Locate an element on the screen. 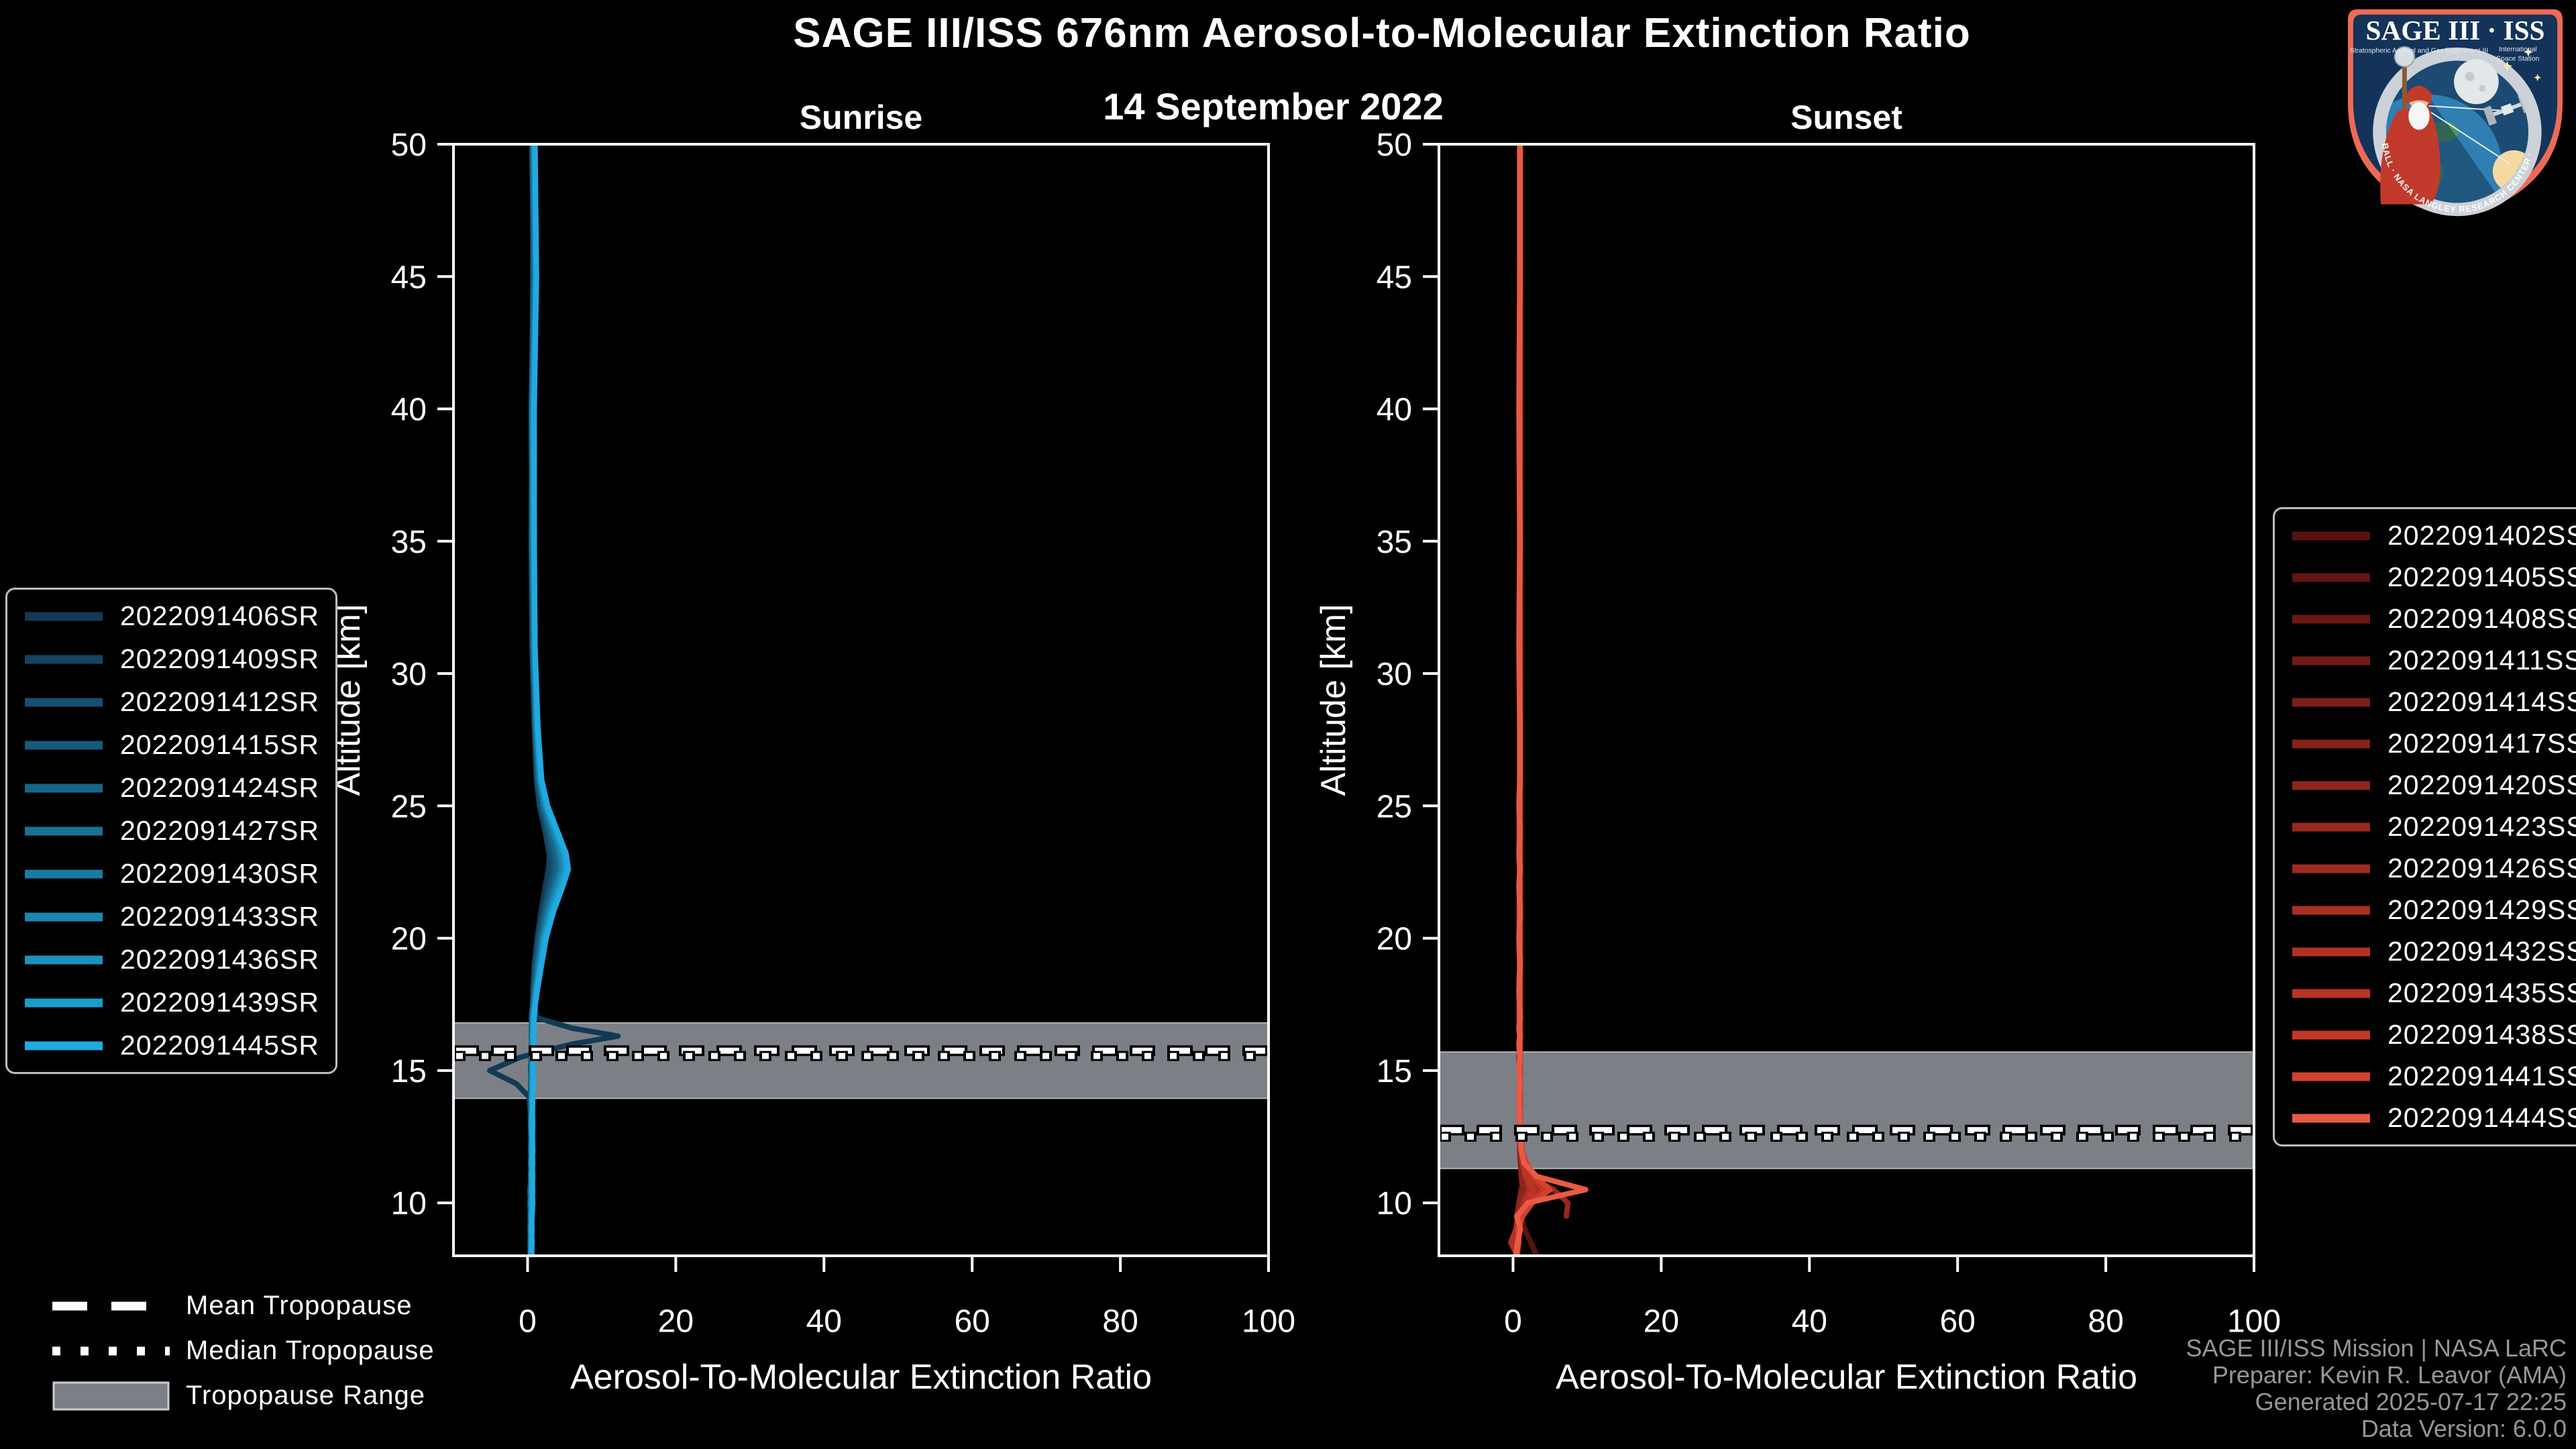 The height and width of the screenshot is (1449, 2576). moon is located at coordinates (2476, 82).